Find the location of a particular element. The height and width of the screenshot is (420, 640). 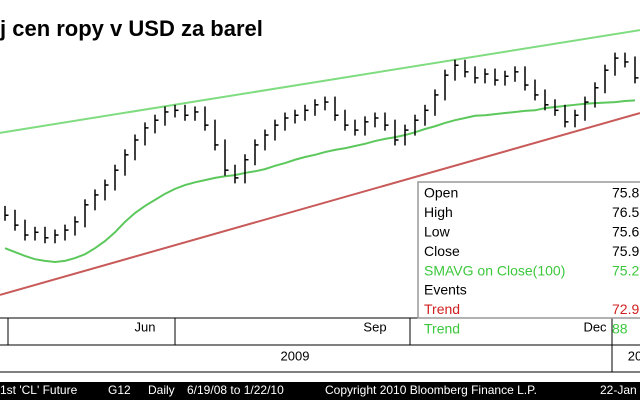

x-year-label: 20 is located at coordinates (634, 355).